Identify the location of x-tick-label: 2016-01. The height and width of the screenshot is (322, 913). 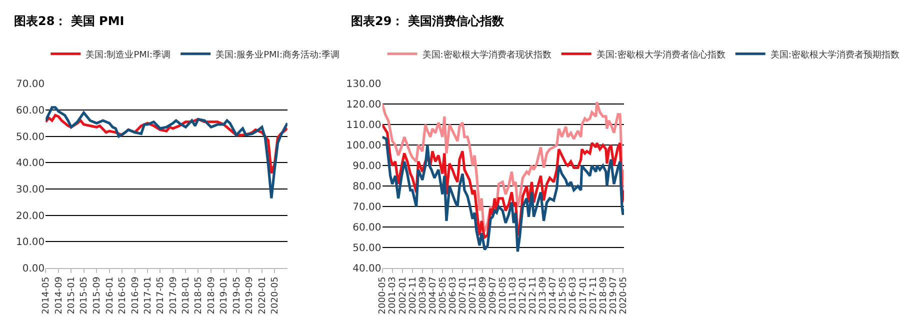
(110, 295).